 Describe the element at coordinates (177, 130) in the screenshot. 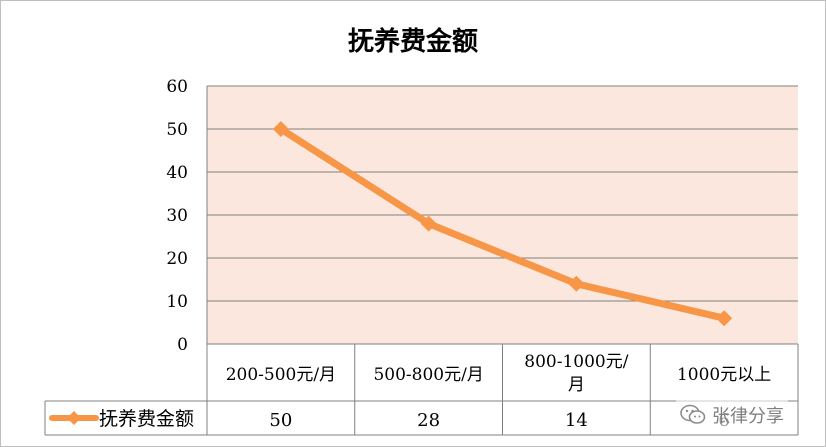

I see `y-tick-label: 50` at that location.